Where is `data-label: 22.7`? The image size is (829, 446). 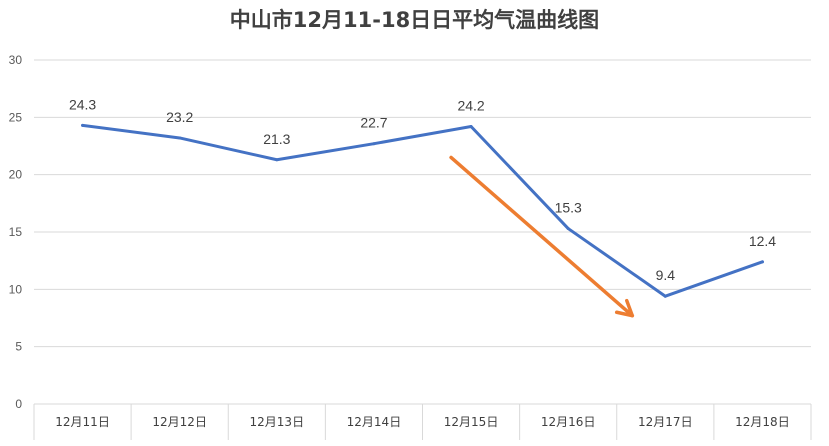 data-label: 22.7 is located at coordinates (373, 123).